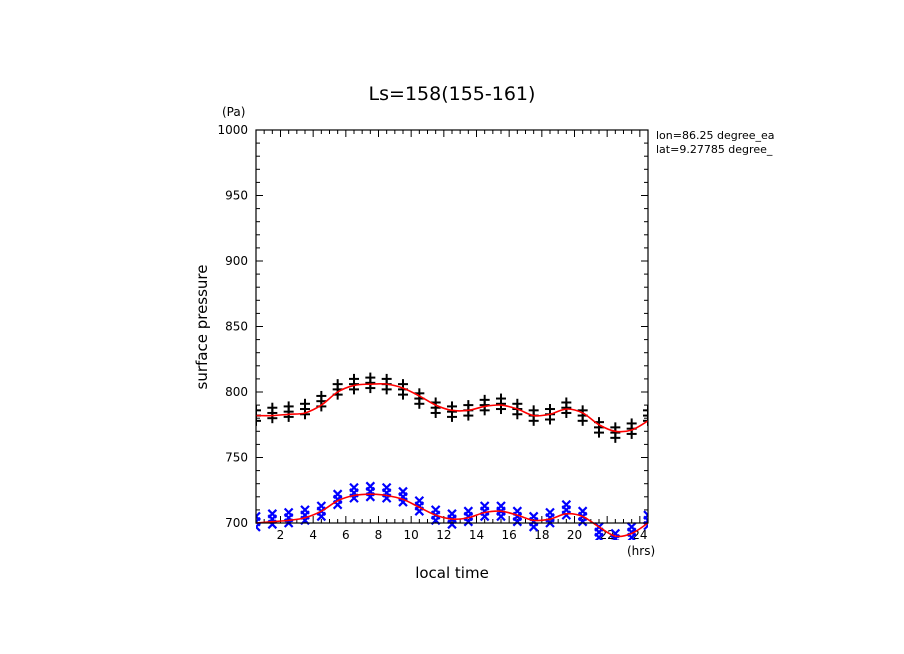  I want to click on chart-title: Ls=158(155-161), so click(452, 94).